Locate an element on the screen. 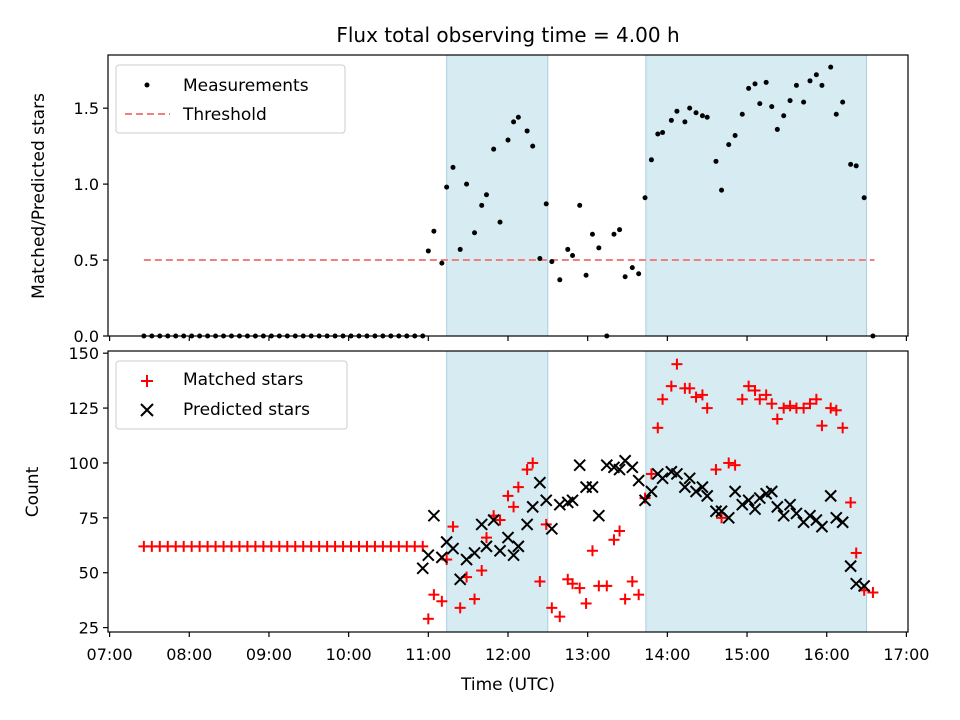 This screenshot has height=720, width=960. chart-title: Flux total observing time = 4.00 h is located at coordinates (507, 35).